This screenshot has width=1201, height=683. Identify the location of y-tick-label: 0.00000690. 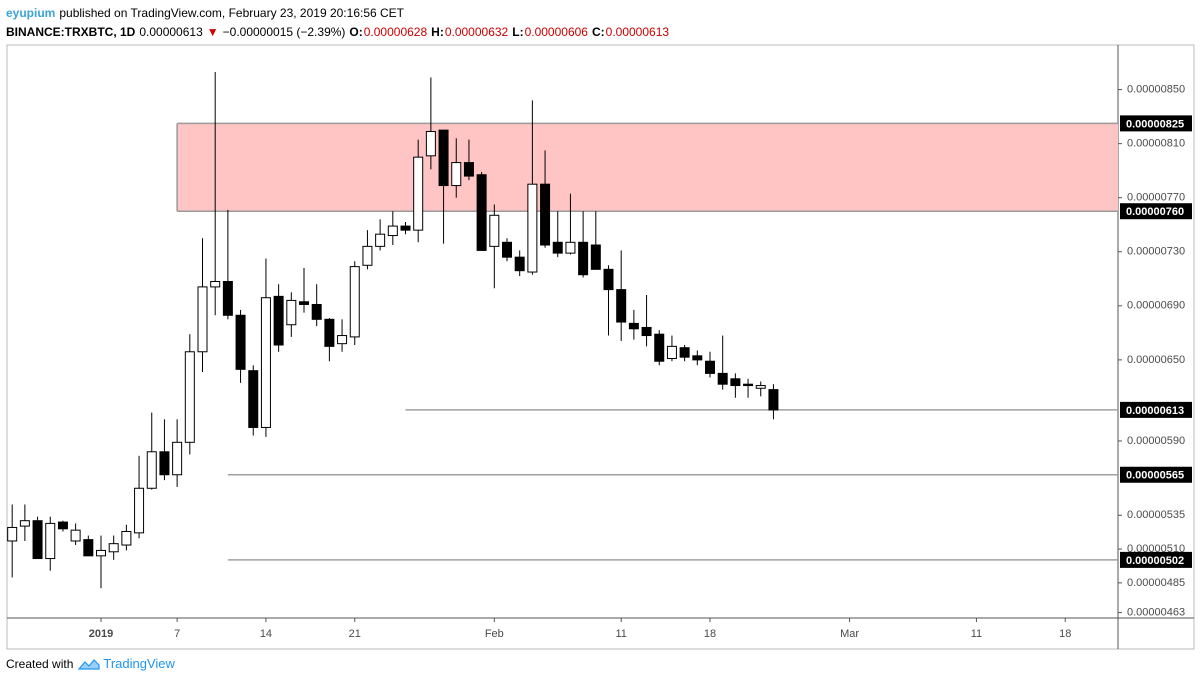
(1156, 306).